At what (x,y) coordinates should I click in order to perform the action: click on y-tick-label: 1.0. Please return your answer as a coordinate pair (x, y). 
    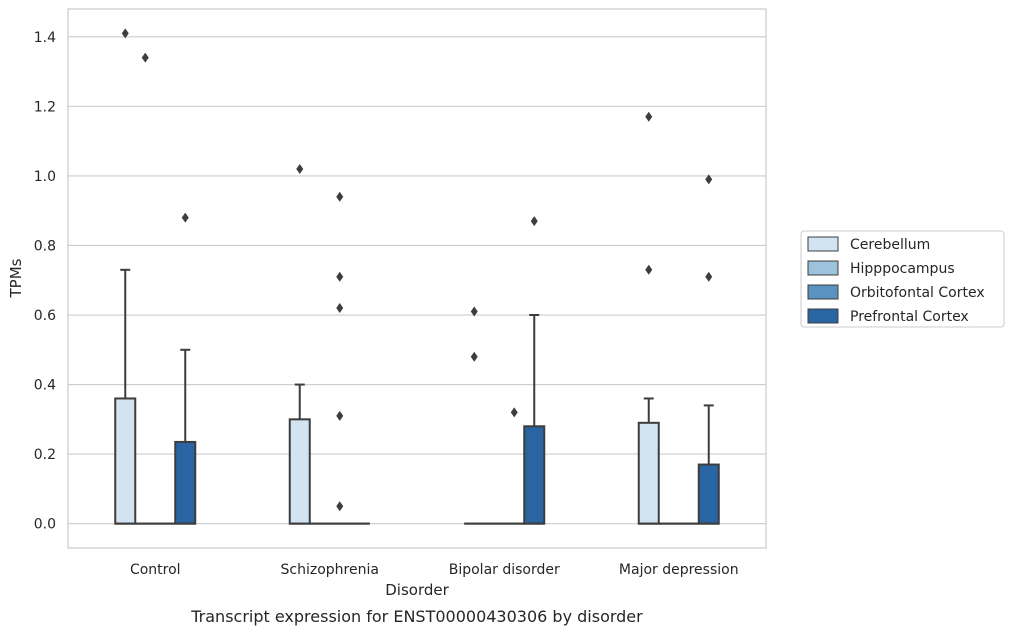
    Looking at the image, I should click on (45, 177).